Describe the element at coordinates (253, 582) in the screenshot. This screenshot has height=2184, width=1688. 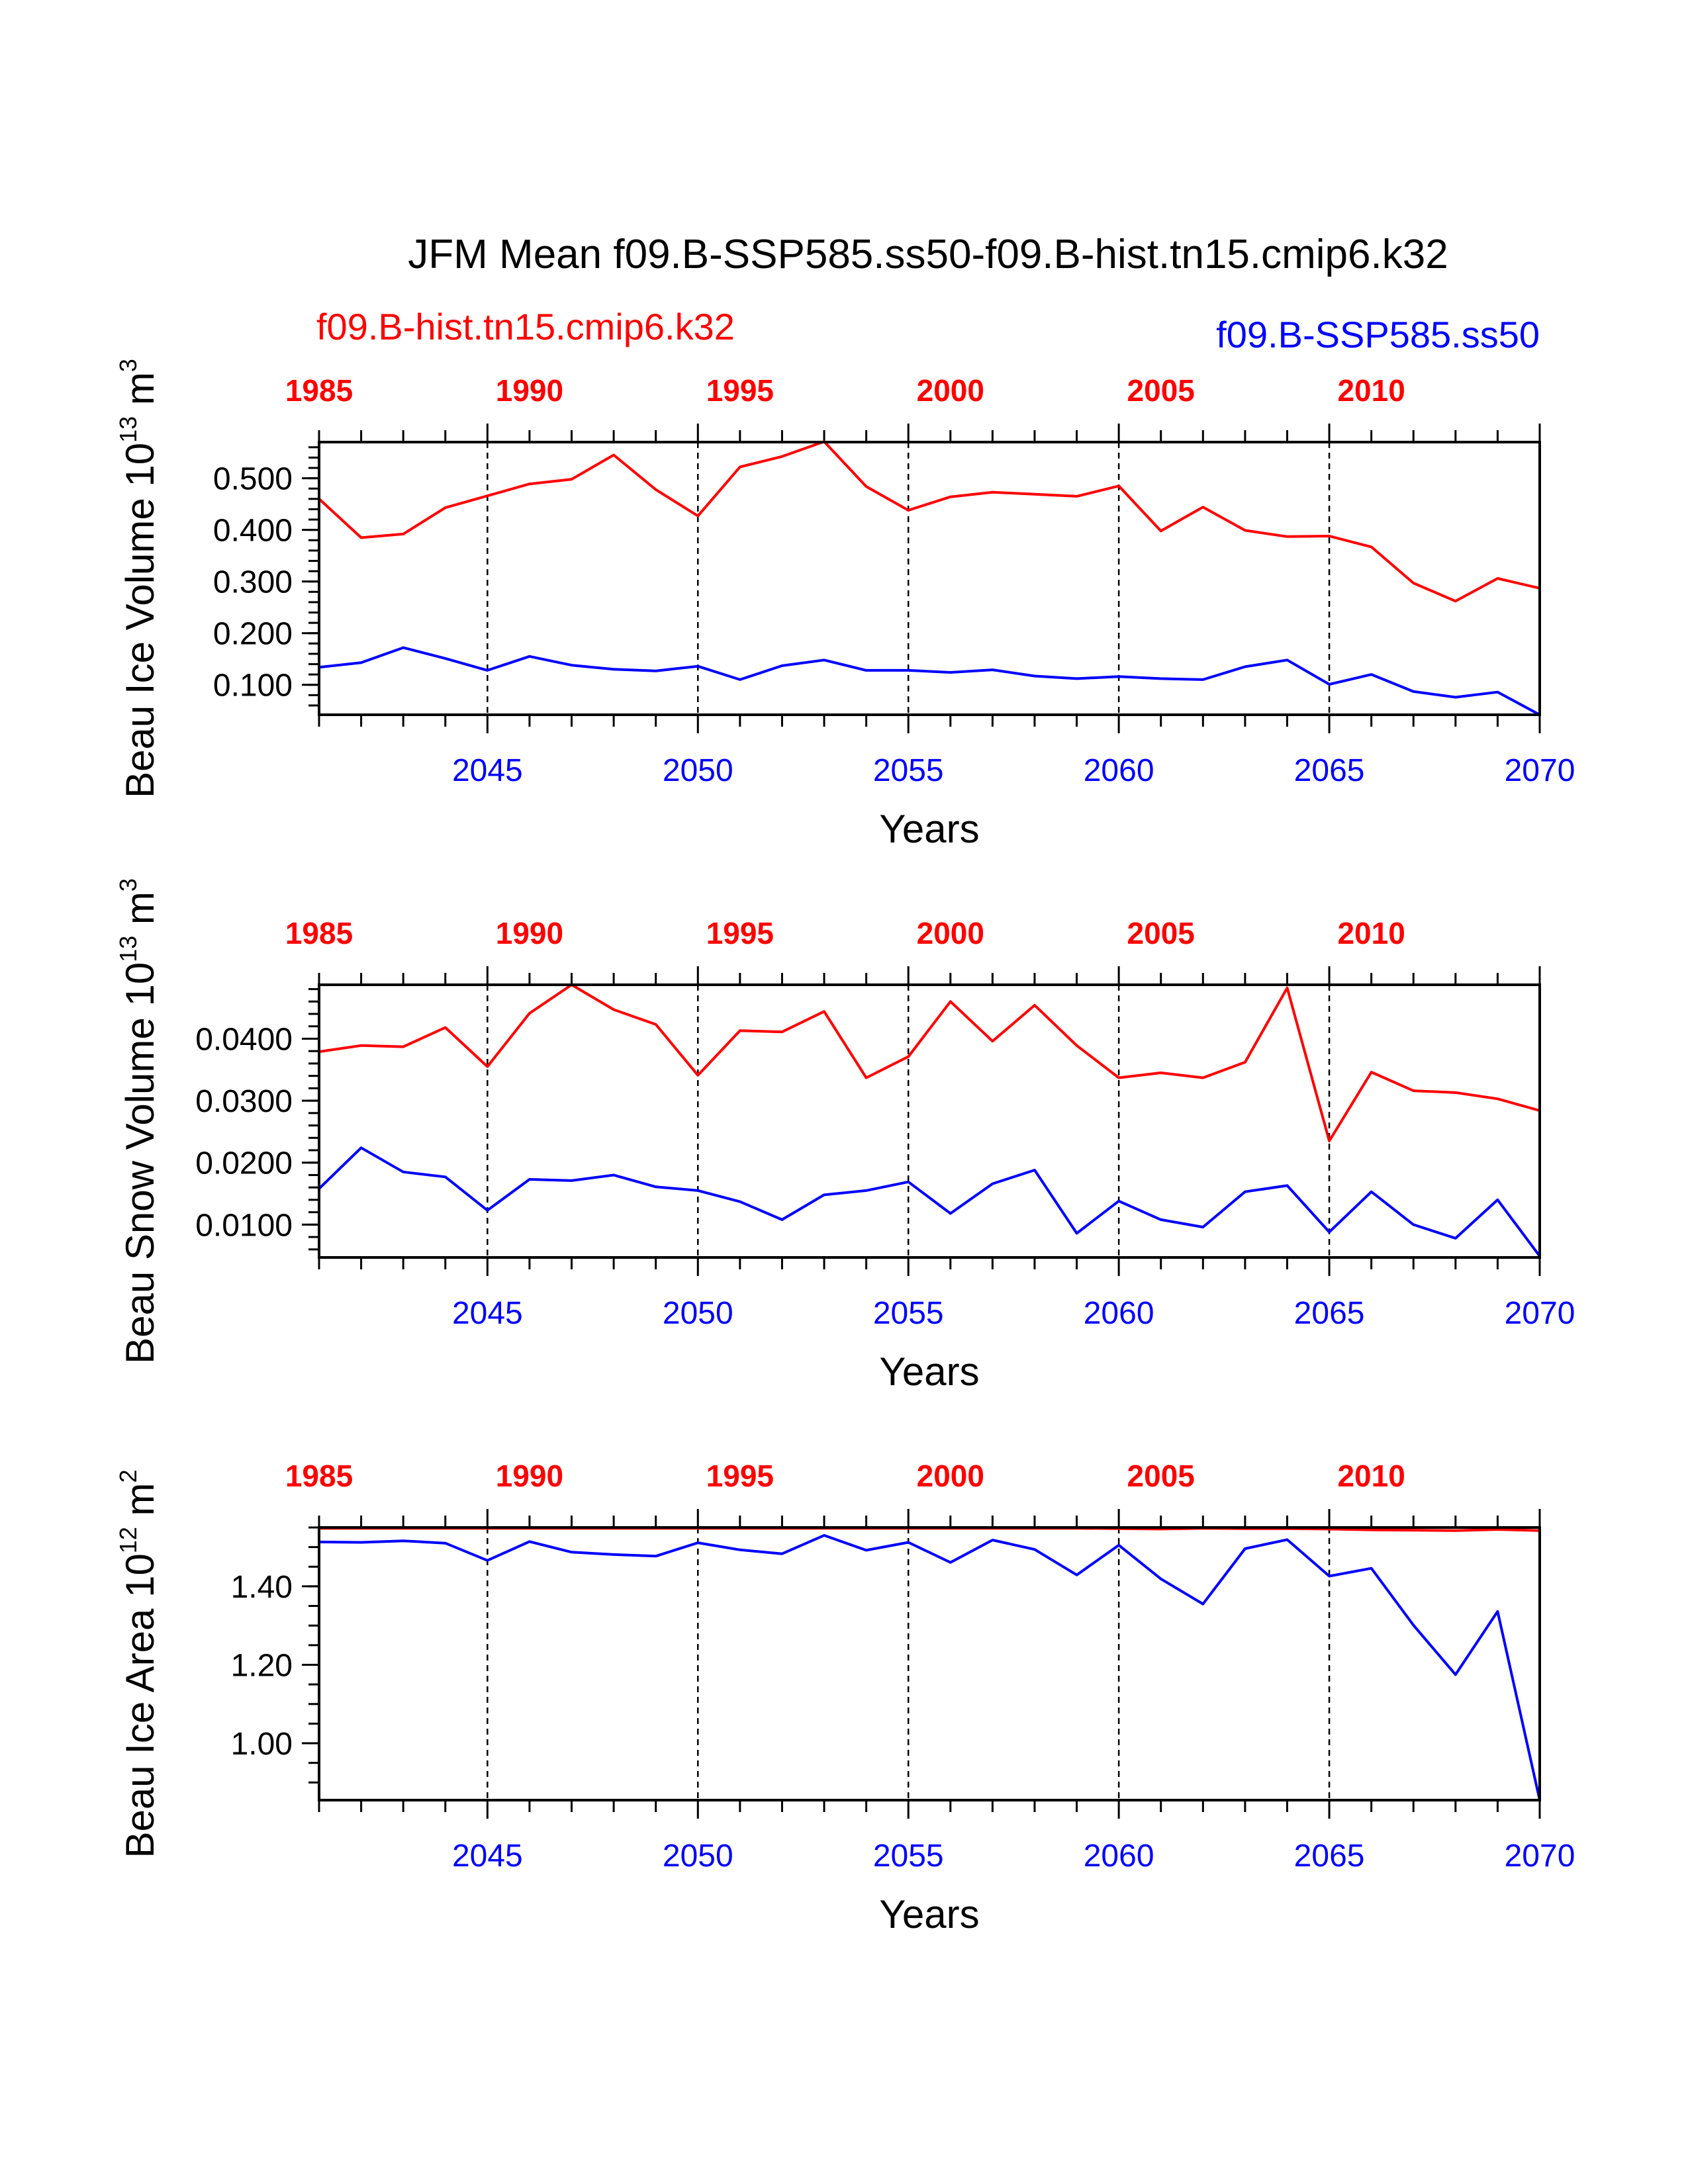
I see `y-tick-label: 0.300` at that location.